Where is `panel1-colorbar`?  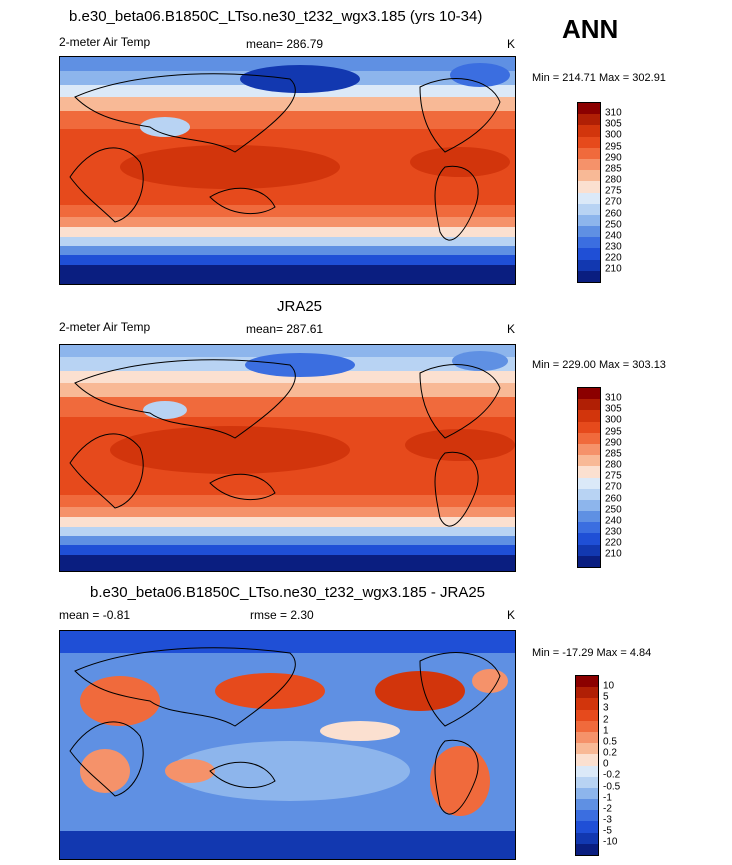 panel1-colorbar is located at coordinates (589, 192).